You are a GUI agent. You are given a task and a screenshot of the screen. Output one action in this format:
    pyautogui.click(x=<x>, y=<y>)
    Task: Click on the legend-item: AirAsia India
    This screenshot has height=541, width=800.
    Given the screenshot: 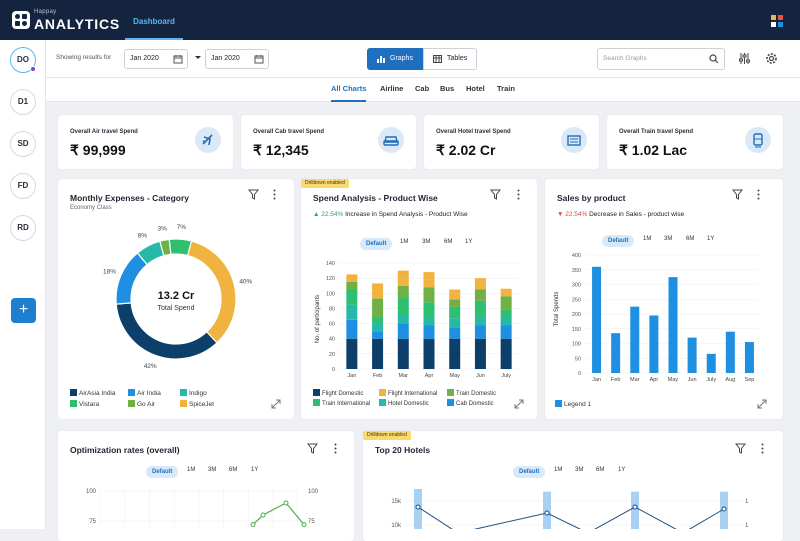 What is the action you would take?
    pyautogui.click(x=99, y=393)
    